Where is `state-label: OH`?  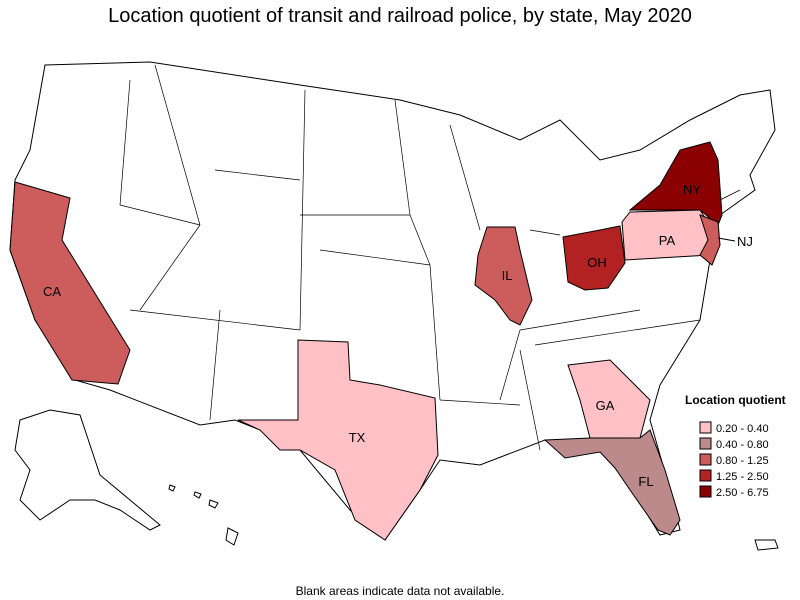
state-label: OH is located at coordinates (597, 262).